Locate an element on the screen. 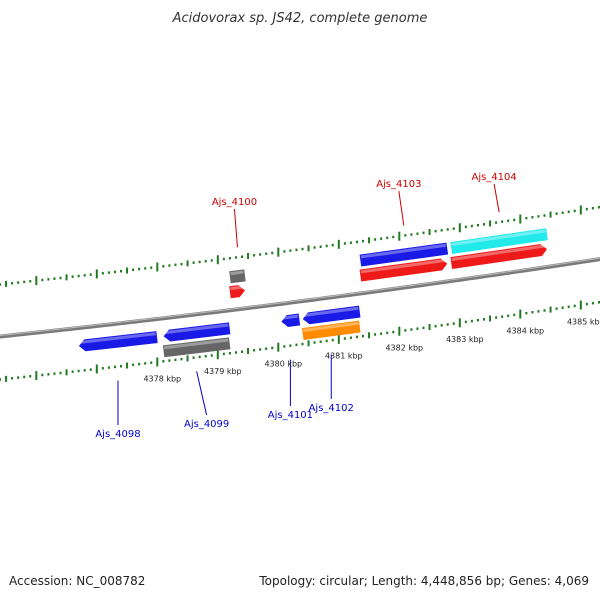 The width and height of the screenshot is (600, 600). axis-label: 4380 kbp is located at coordinates (283, 364).